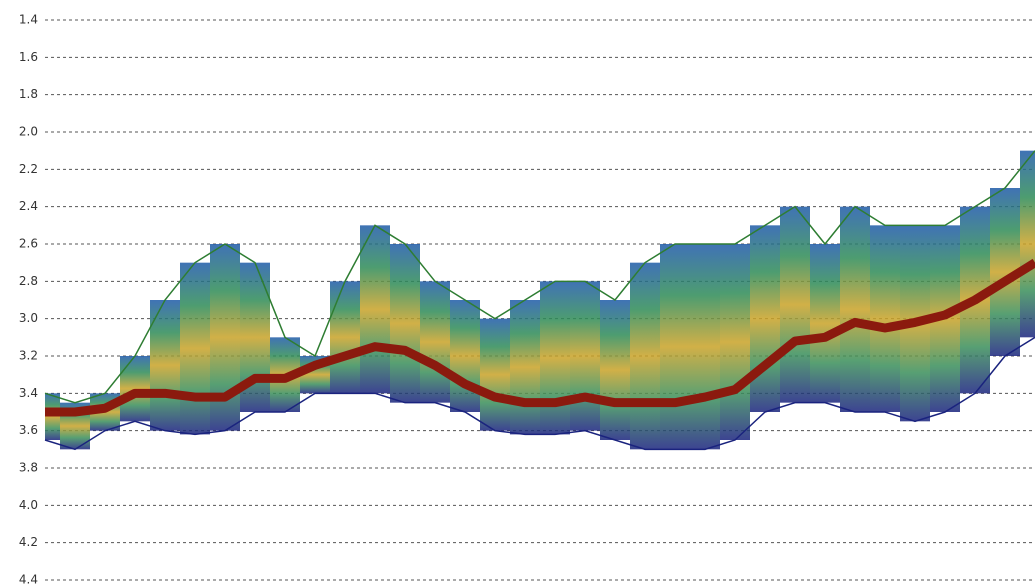  Describe the element at coordinates (28, 430) in the screenshot. I see `y-tick-label: 3.6` at that location.